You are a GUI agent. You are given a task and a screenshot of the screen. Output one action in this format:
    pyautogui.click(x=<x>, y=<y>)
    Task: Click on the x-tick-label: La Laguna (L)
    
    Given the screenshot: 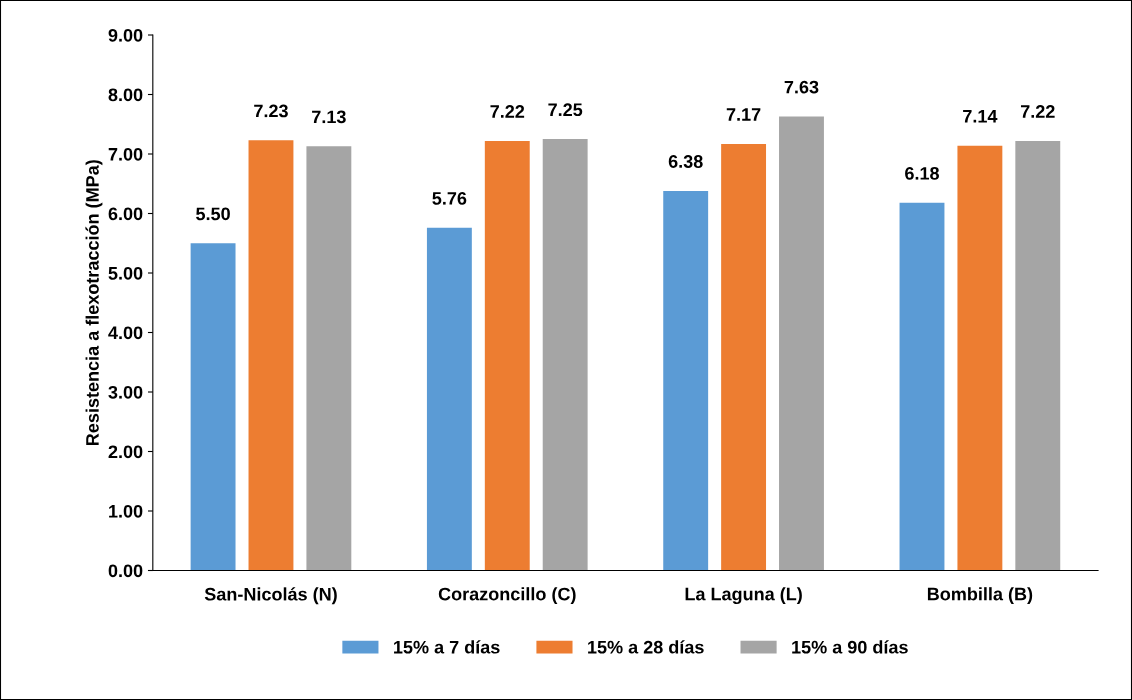 What is the action you would take?
    pyautogui.click(x=743, y=596)
    